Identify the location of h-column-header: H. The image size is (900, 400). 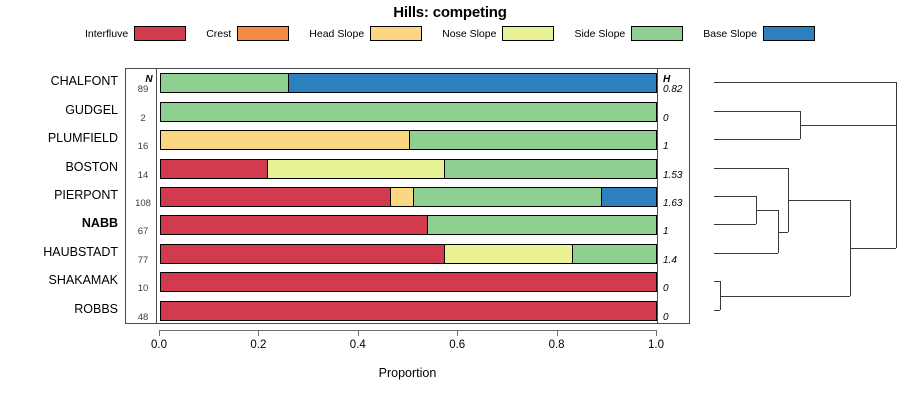
(667, 79).